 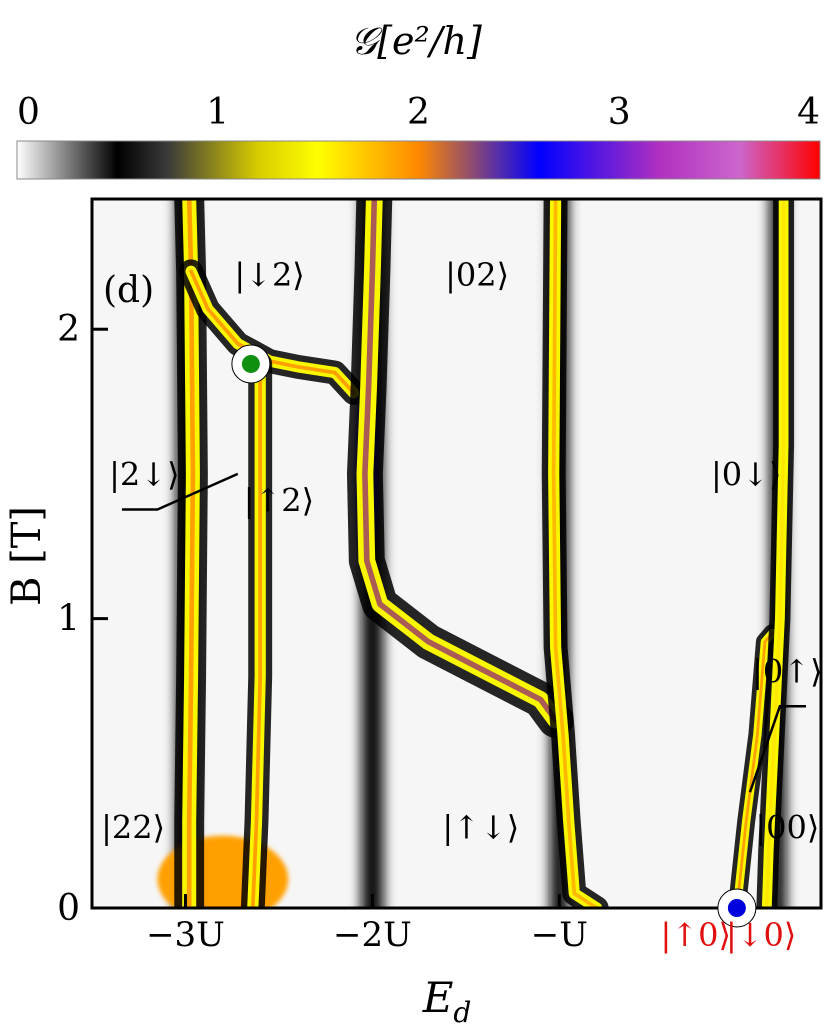 I want to click on ridge-center, so click(x=460, y=468).